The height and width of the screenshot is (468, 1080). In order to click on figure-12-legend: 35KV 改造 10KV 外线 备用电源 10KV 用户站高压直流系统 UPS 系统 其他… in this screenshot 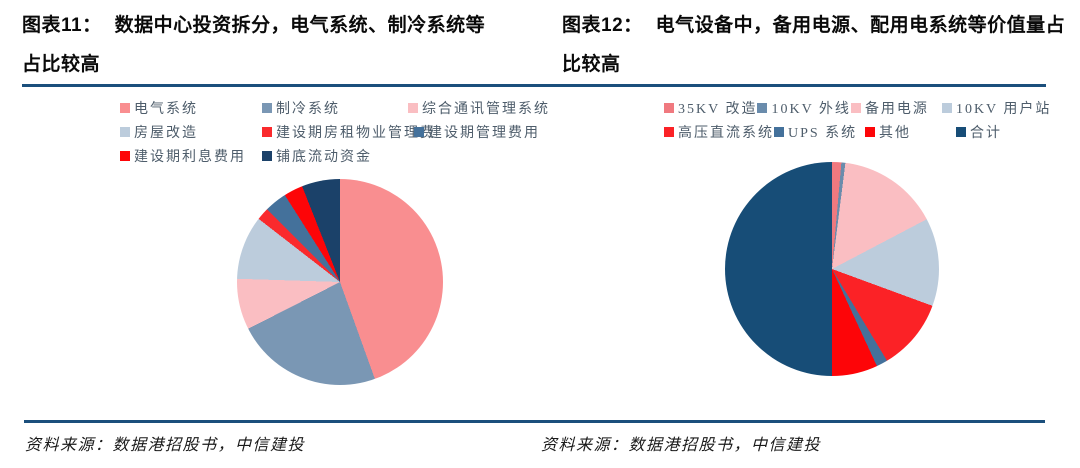, I will do `click(868, 120)`.